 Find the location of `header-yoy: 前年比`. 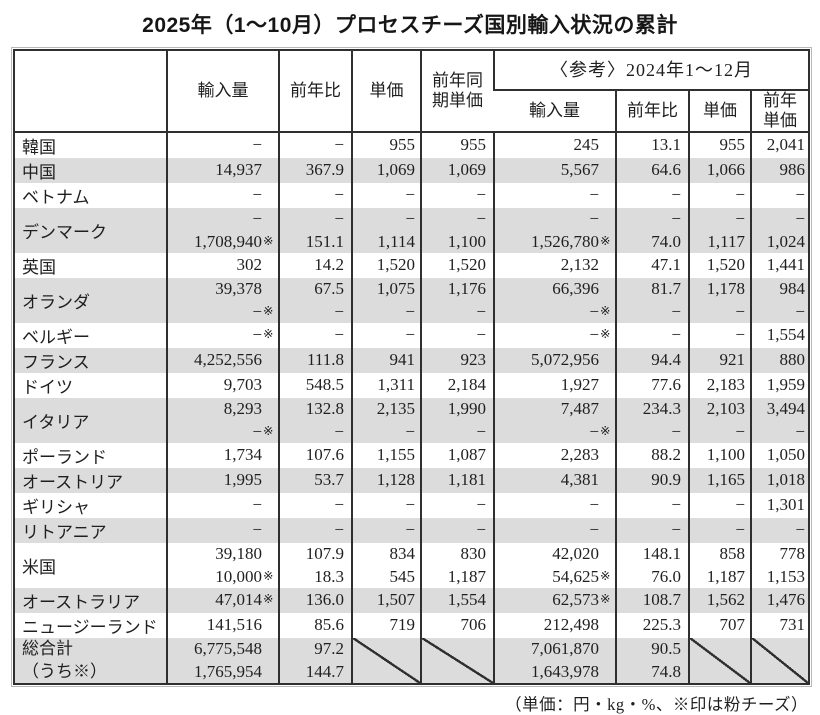

header-yoy: 前年比 is located at coordinates (315, 91).